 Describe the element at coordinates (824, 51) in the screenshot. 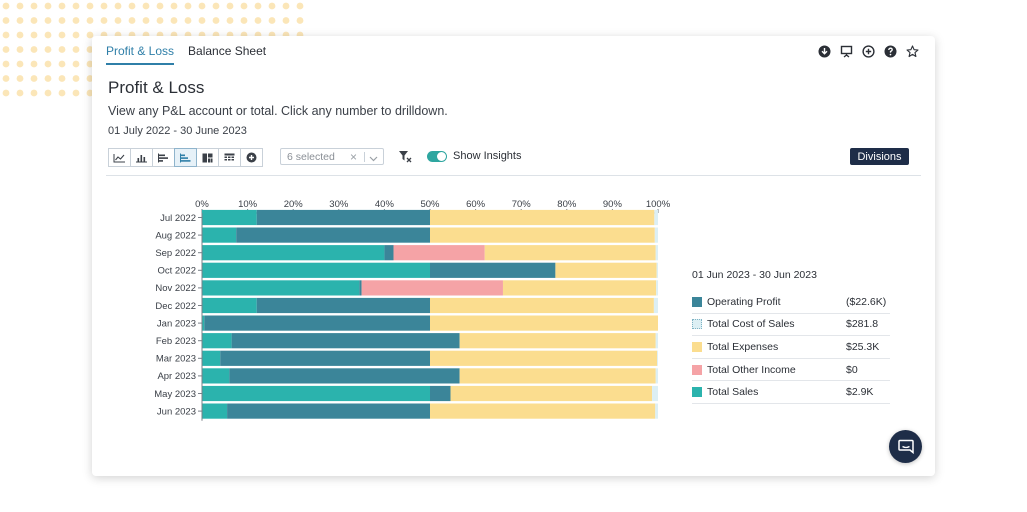

I see `download-icon` at that location.